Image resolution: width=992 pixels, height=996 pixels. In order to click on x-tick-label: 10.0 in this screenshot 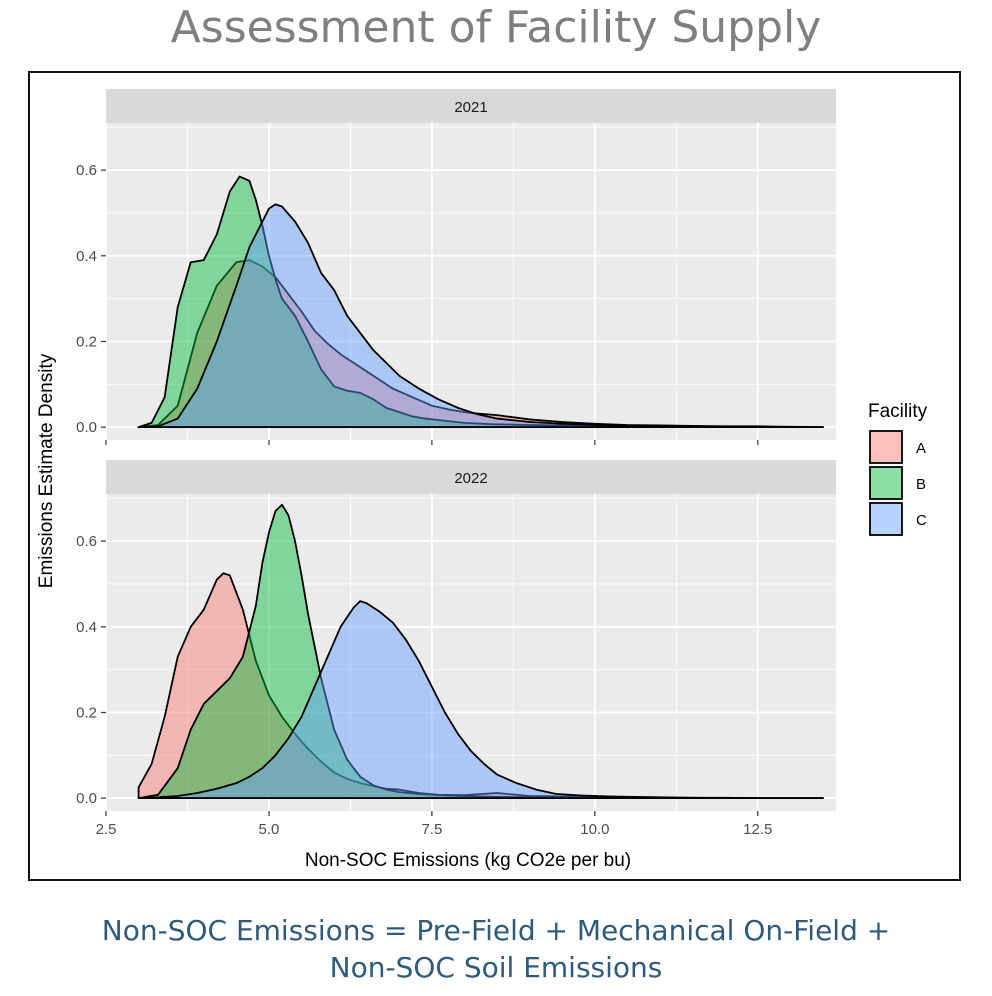, I will do `click(594, 829)`.